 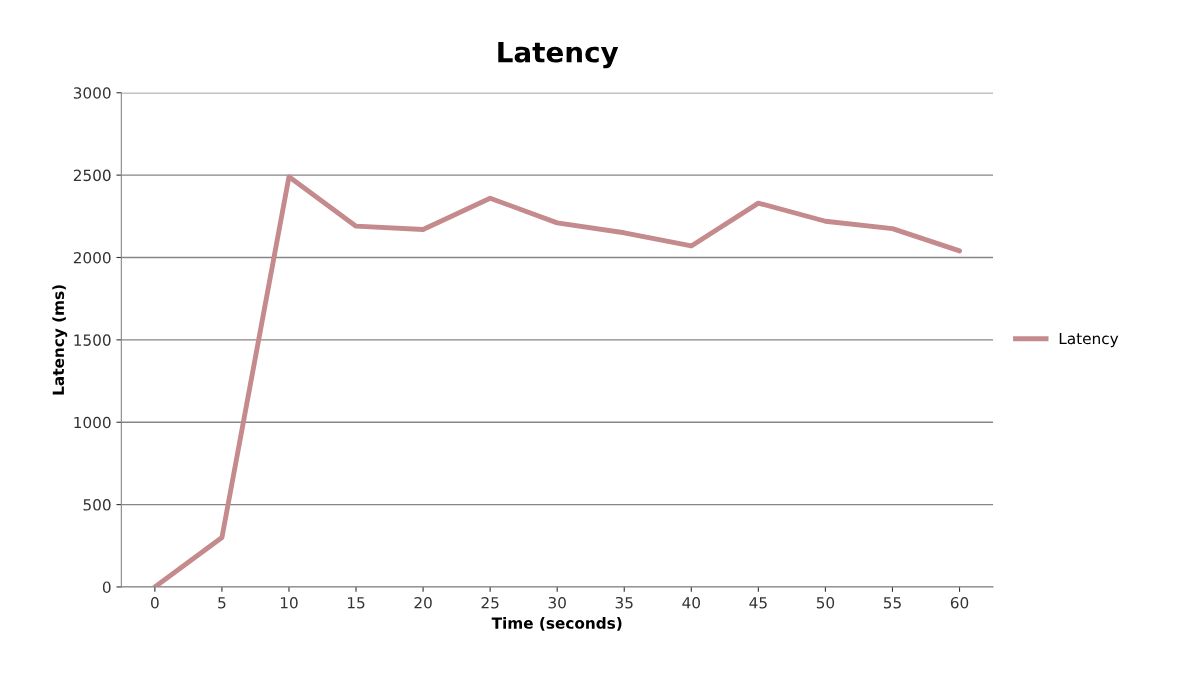 What do you see at coordinates (825, 602) in the screenshot?
I see `x-tick-label: 50` at bounding box center [825, 602].